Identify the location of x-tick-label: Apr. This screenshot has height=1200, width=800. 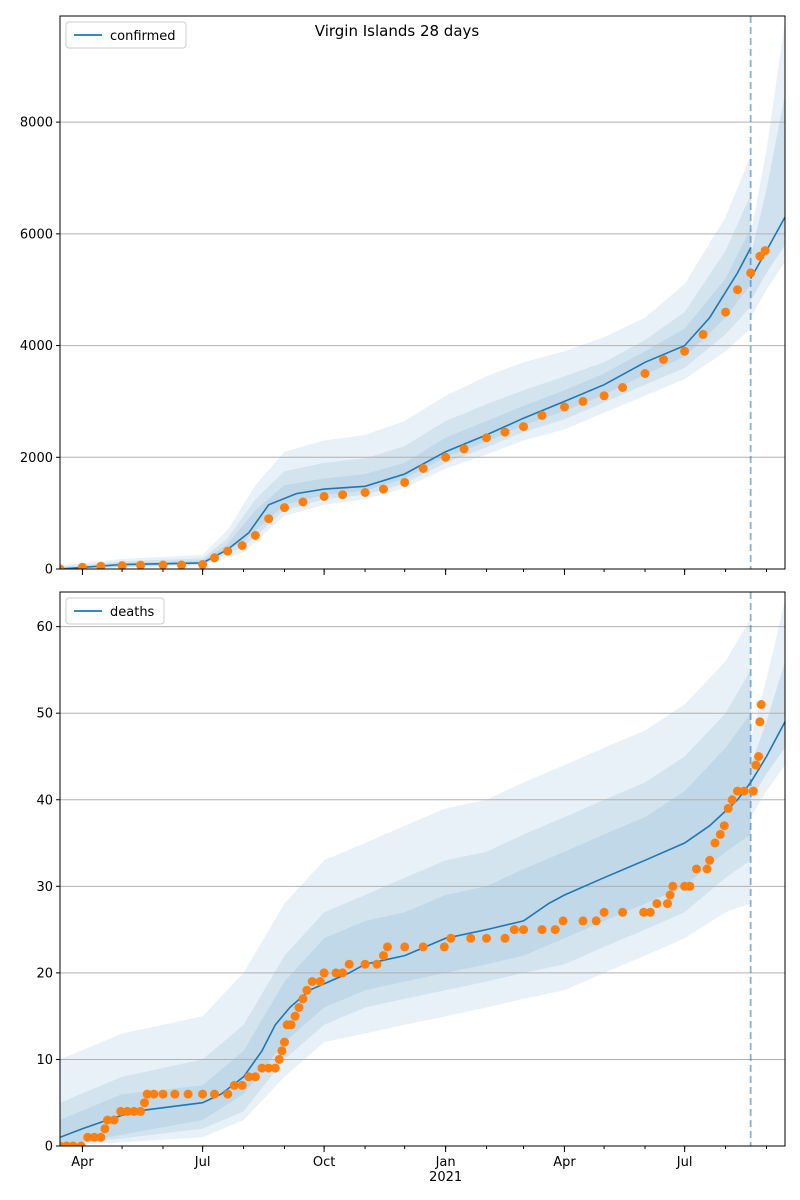
(82, 1162).